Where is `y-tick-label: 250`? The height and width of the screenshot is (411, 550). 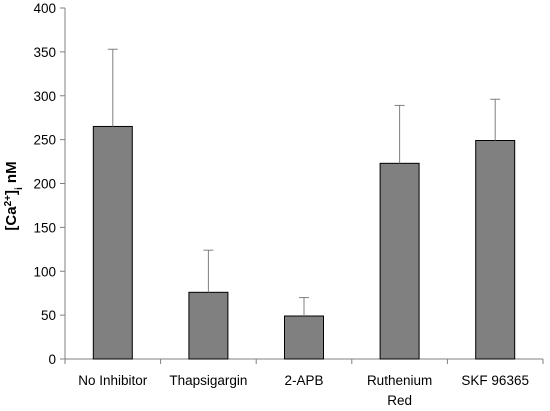 y-tick-label: 250 is located at coordinates (44, 140).